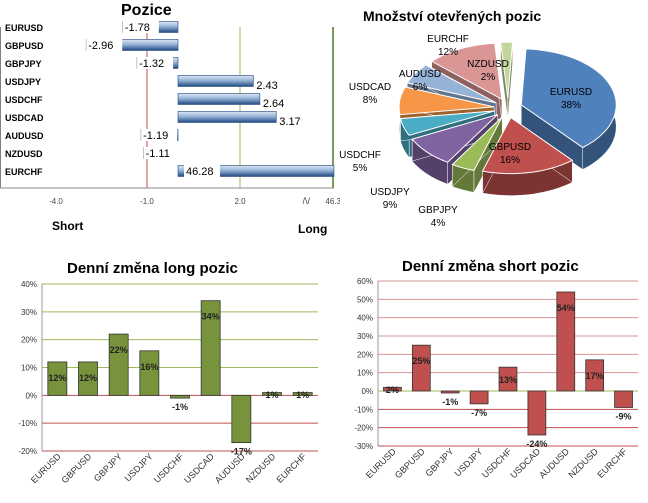 This screenshot has width=648, height=503. What do you see at coordinates (266, 86) in the screenshot?
I see `value-label-usdjpy: 2.43` at bounding box center [266, 86].